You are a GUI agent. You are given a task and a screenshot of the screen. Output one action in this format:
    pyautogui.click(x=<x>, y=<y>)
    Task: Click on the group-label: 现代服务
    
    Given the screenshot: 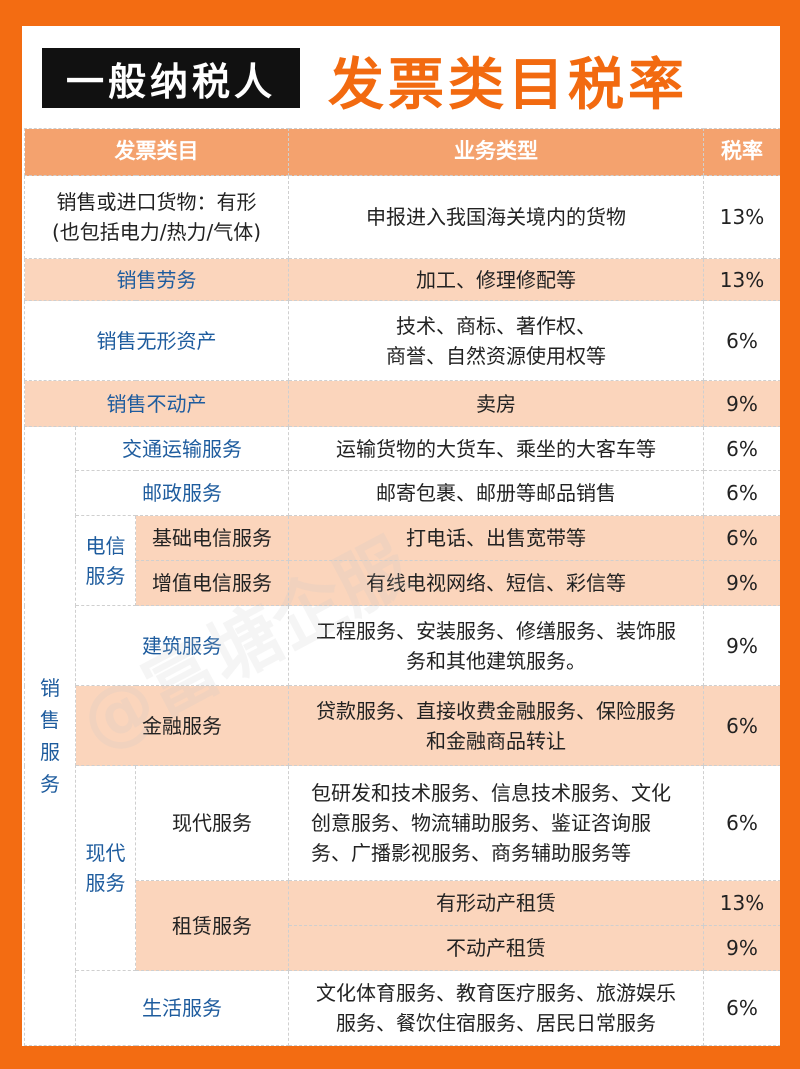 What is the action you would take?
    pyautogui.click(x=105, y=868)
    